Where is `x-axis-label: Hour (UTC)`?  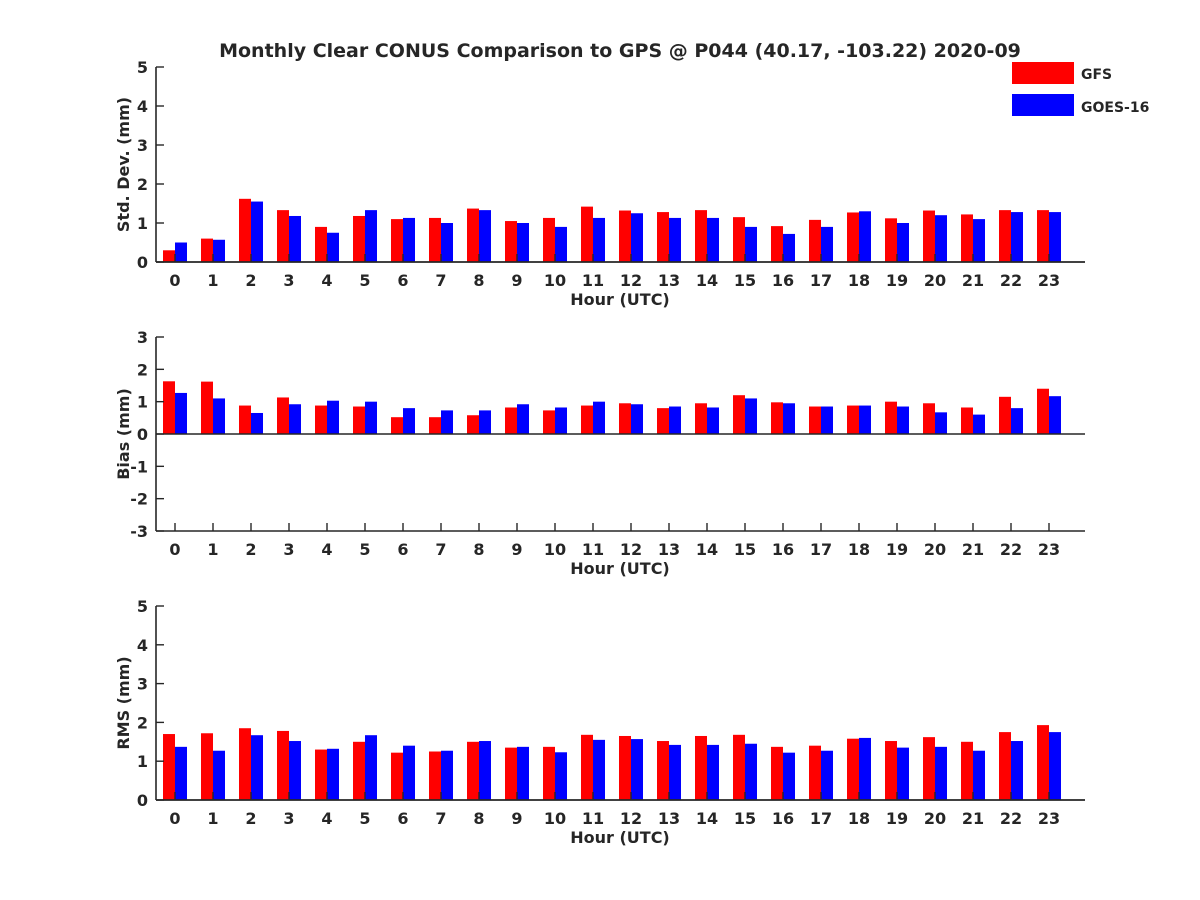
x-axis-label: Hour (UTC) is located at coordinates (620, 568).